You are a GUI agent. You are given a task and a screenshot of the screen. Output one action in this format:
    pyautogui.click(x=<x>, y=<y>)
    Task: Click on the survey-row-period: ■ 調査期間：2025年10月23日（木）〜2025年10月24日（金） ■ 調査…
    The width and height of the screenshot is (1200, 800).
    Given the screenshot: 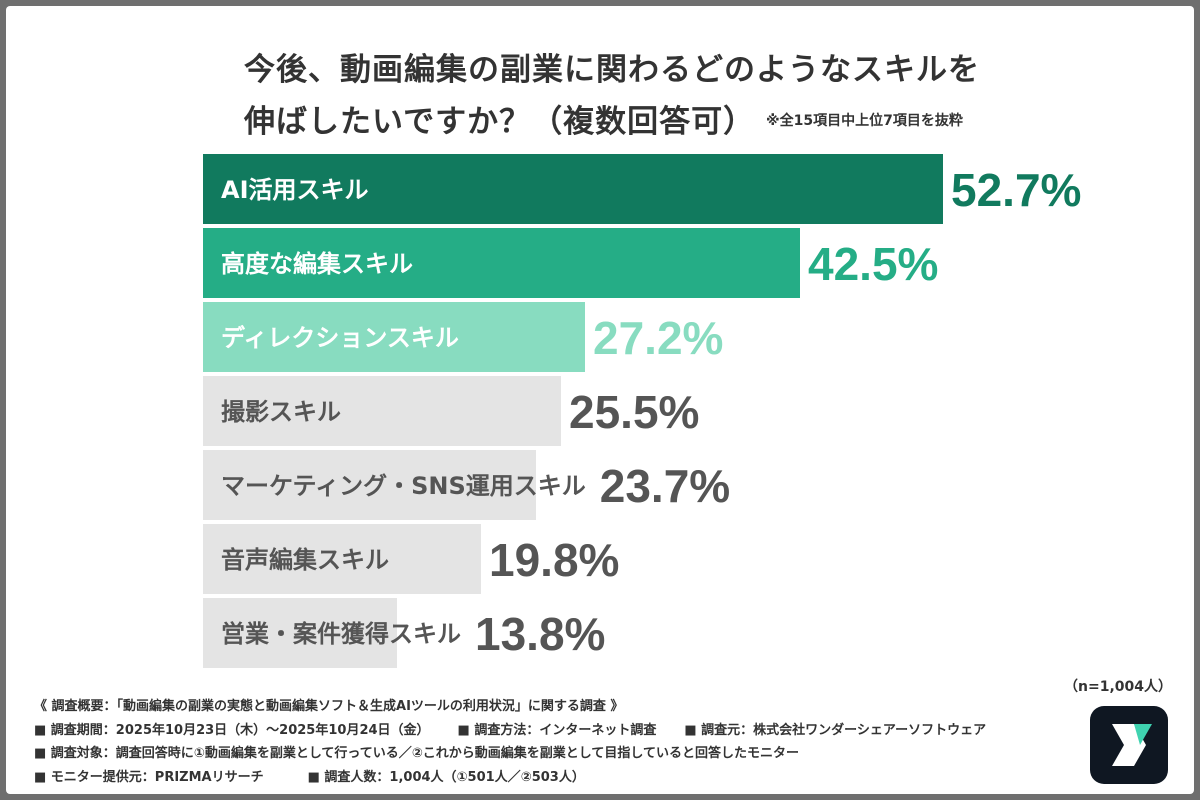 What is the action you would take?
    pyautogui.click(x=510, y=731)
    